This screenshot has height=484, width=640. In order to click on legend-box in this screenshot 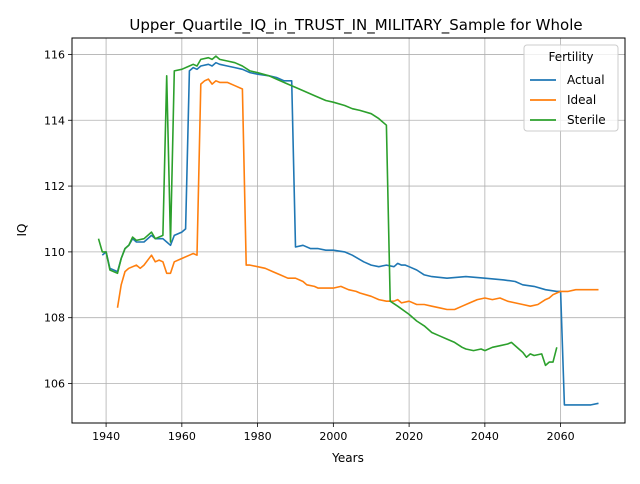, I will do `click(571, 88)`.